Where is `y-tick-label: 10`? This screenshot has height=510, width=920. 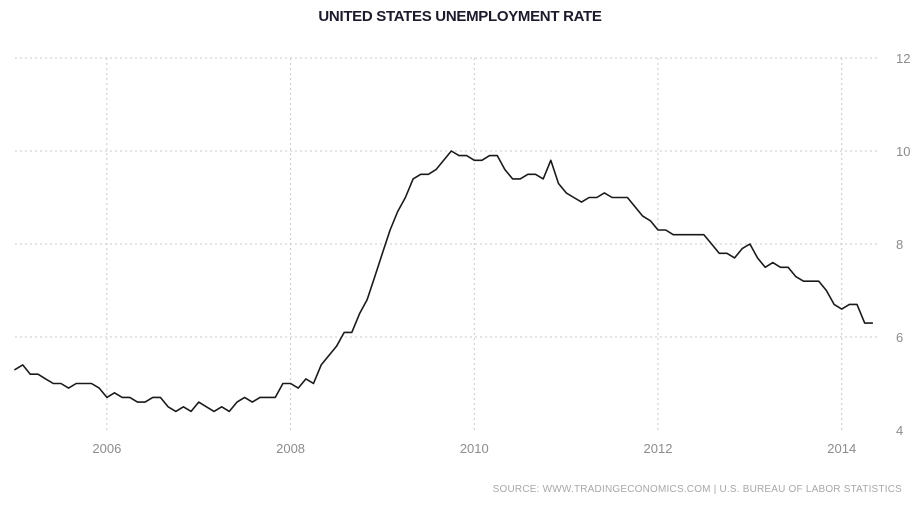 y-tick-label: 10 is located at coordinates (903, 151).